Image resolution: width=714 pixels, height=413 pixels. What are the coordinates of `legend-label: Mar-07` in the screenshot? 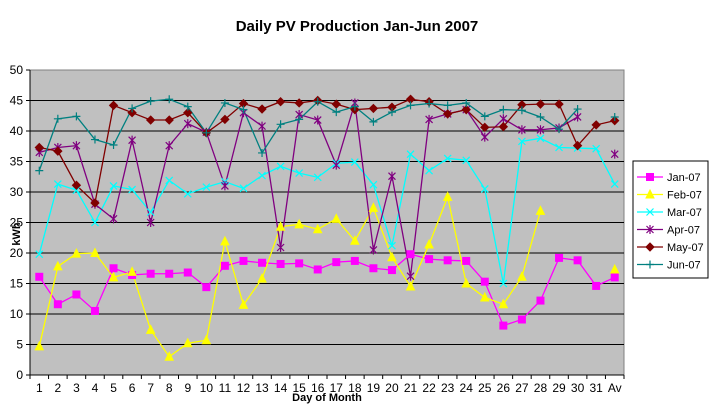 It's located at (684, 213).